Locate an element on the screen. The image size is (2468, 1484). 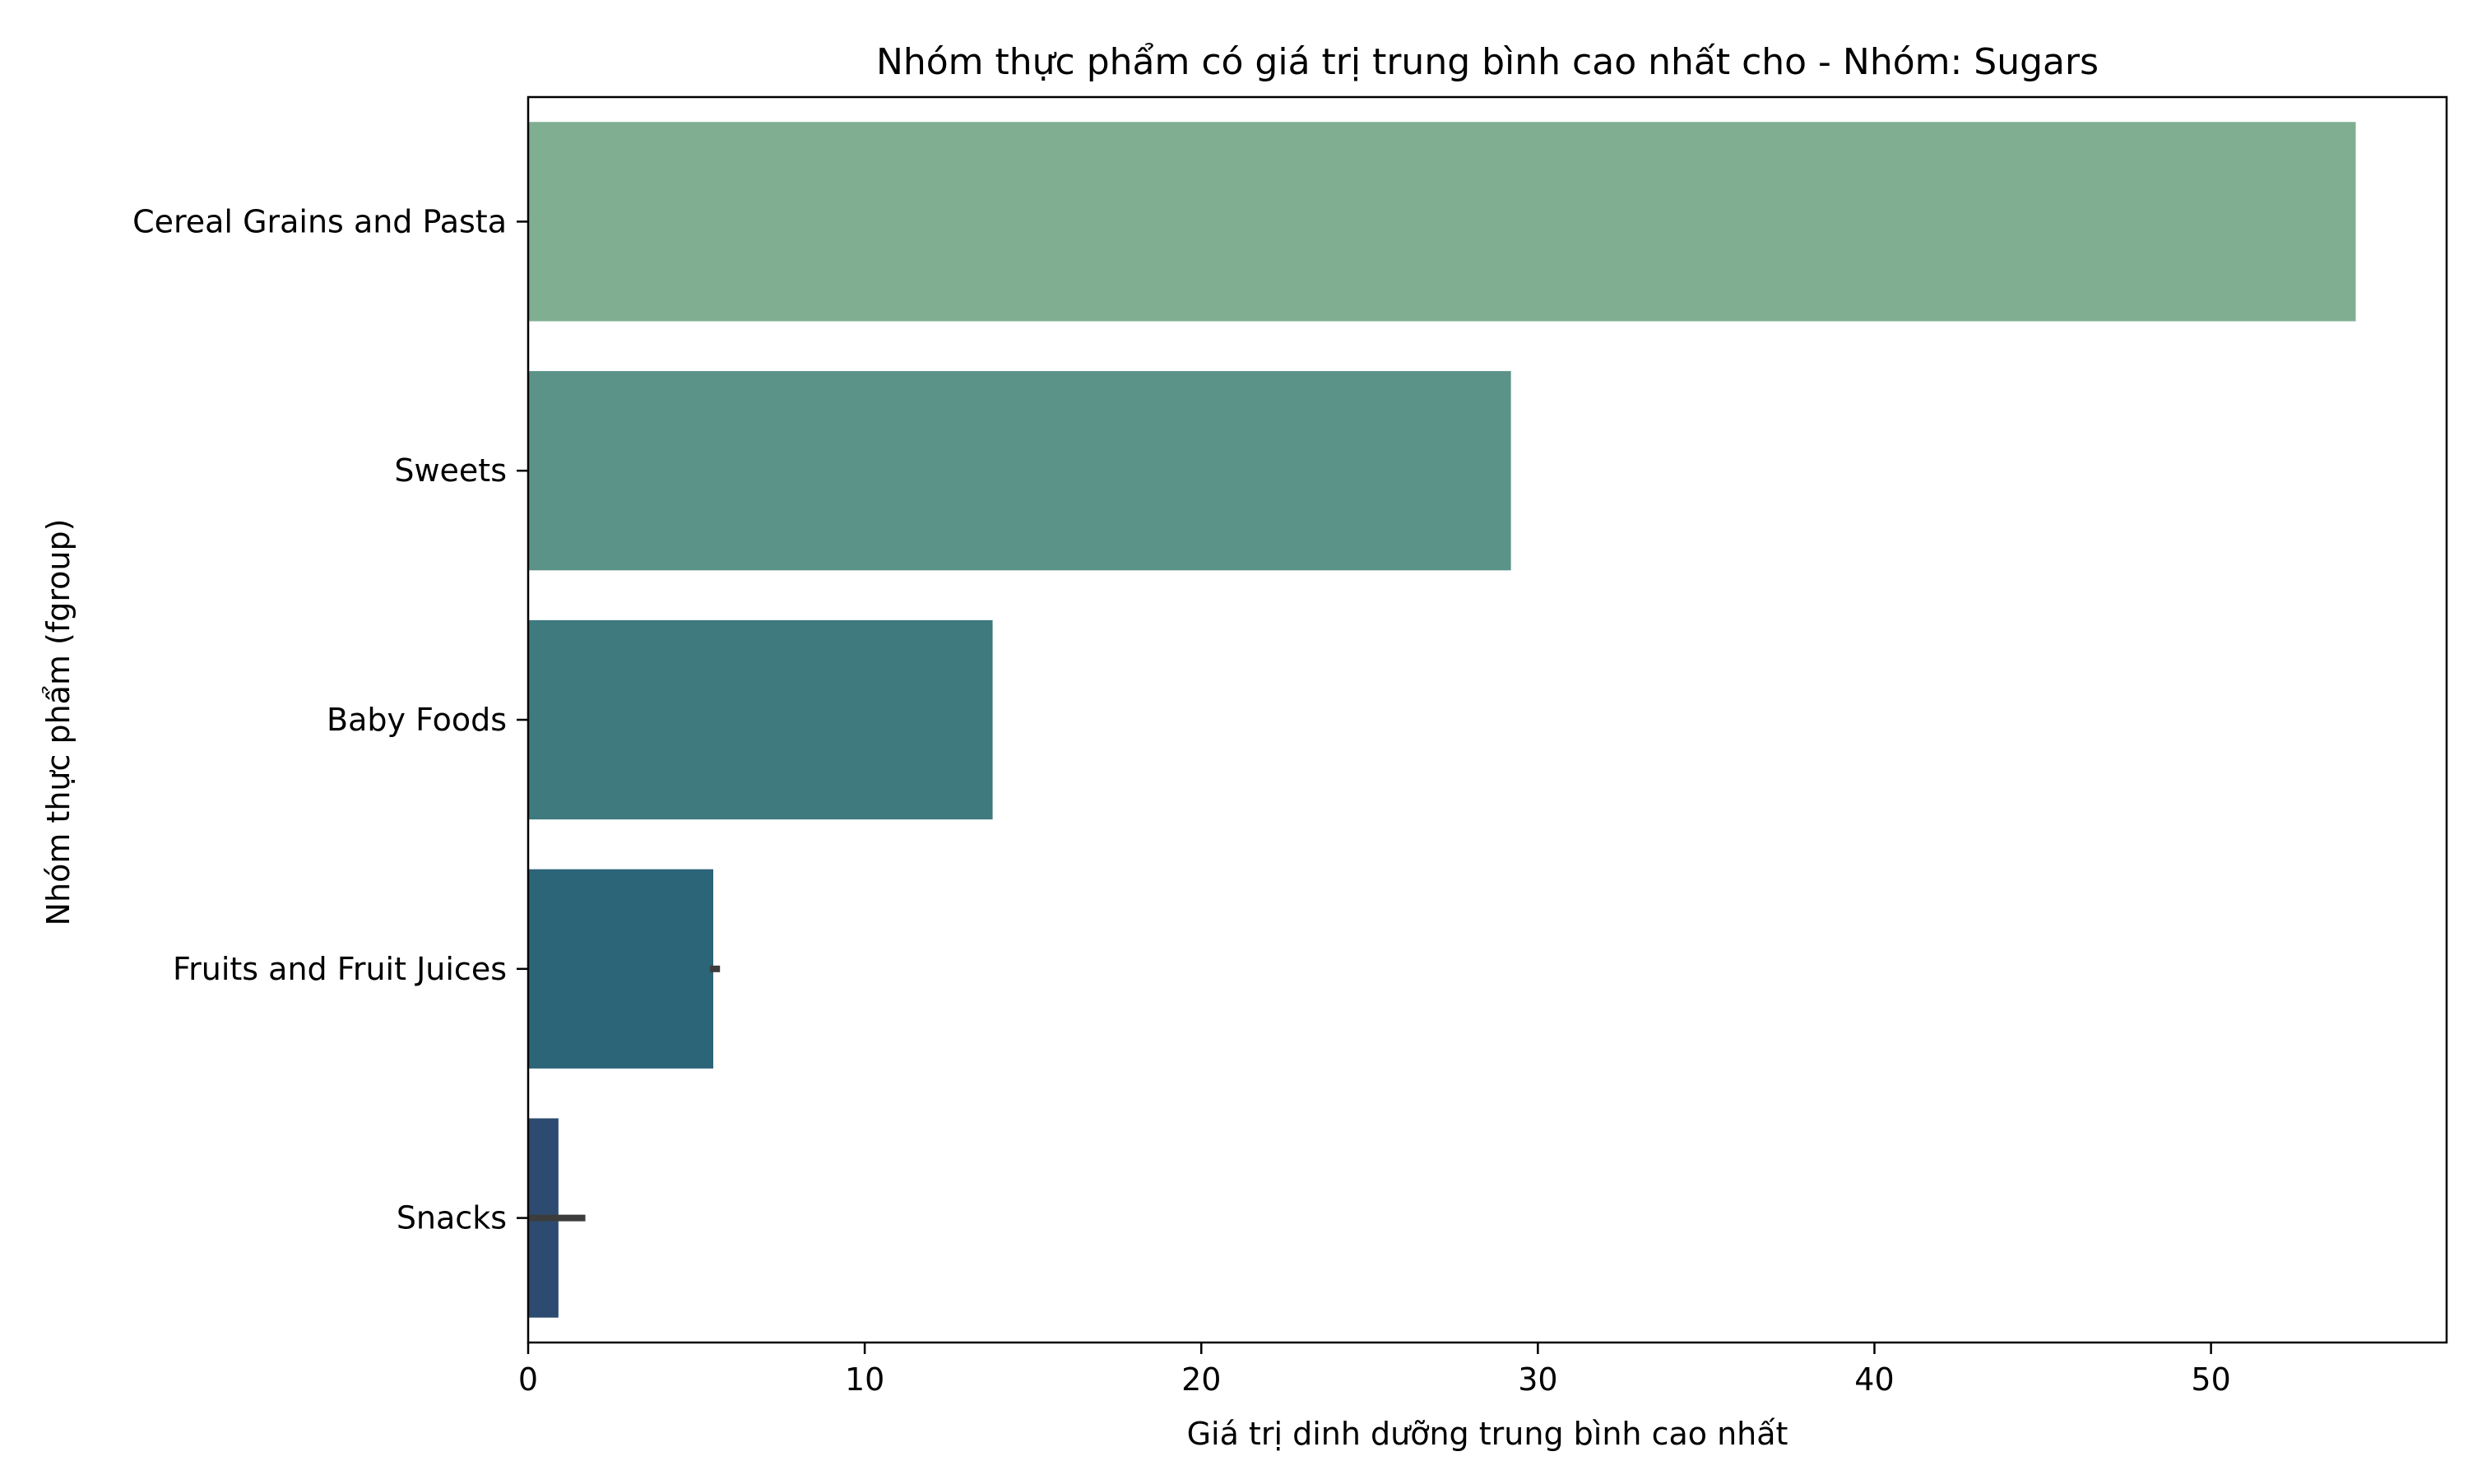
error-bars-layer is located at coordinates (624, 1093).